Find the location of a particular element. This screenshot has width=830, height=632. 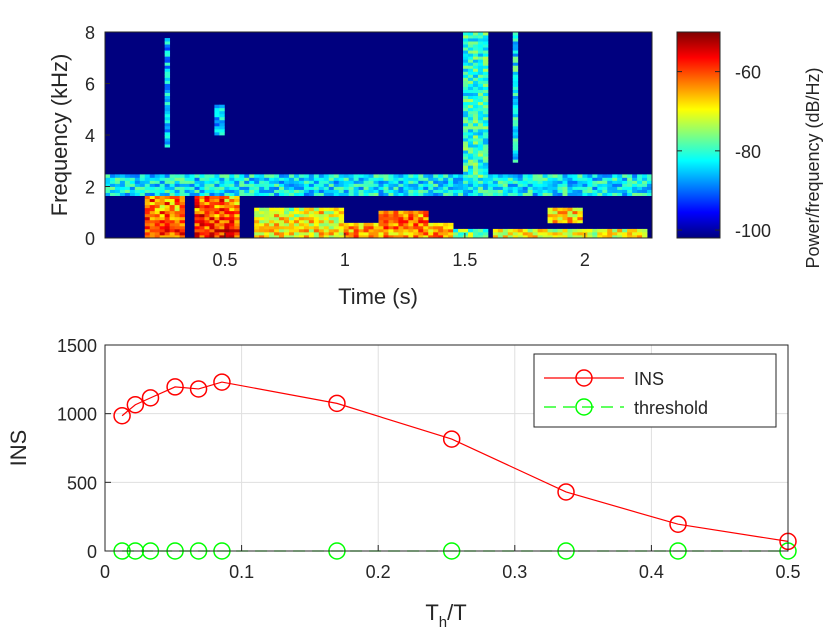

legend-threshold-label: threshold is located at coordinates (671, 408).